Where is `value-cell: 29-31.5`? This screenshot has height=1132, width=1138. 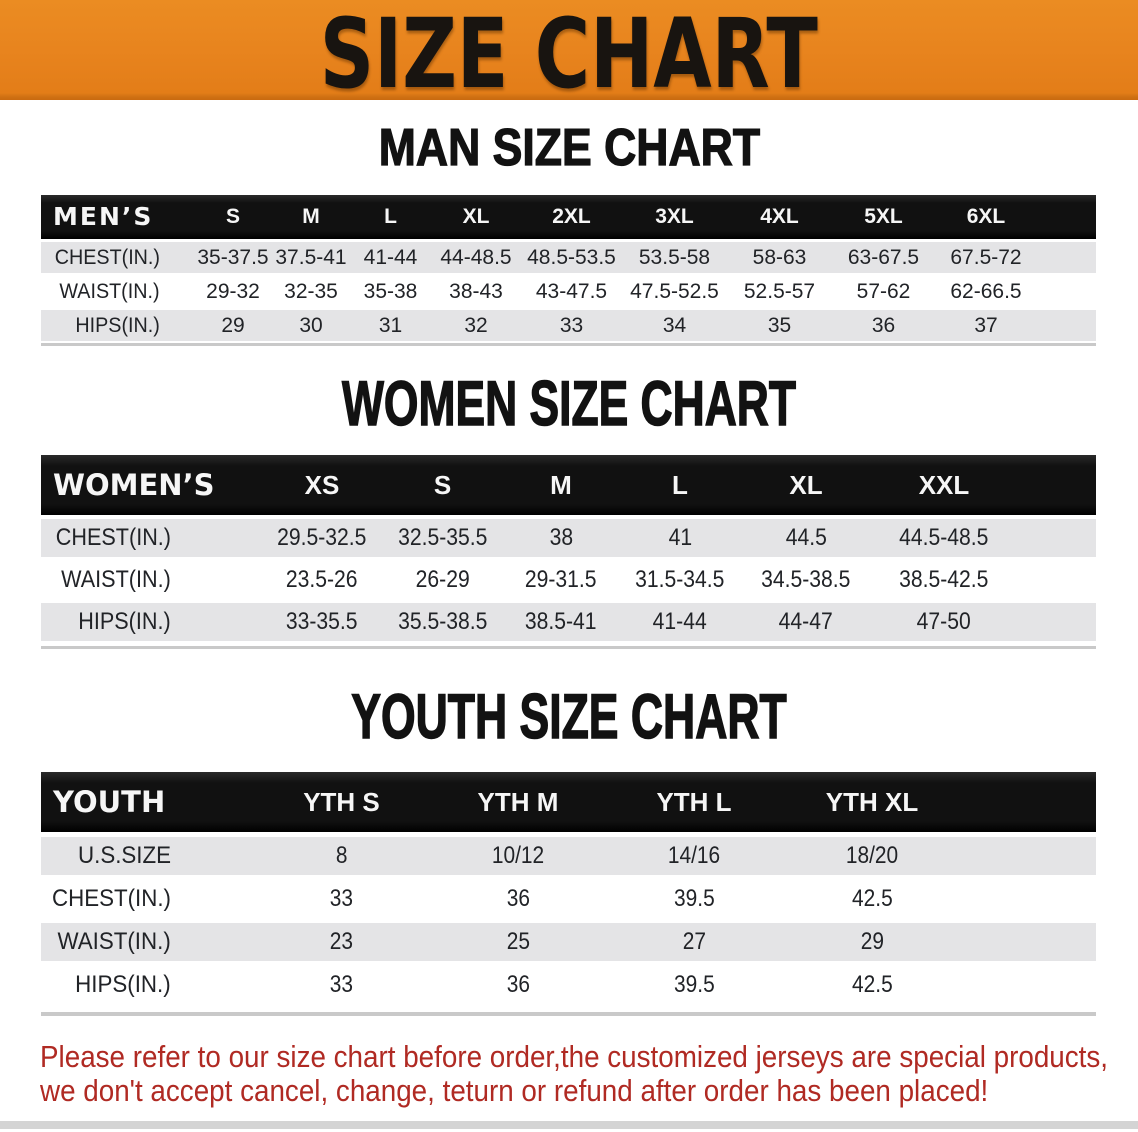
value-cell: 29-31.5 is located at coordinates (561, 578).